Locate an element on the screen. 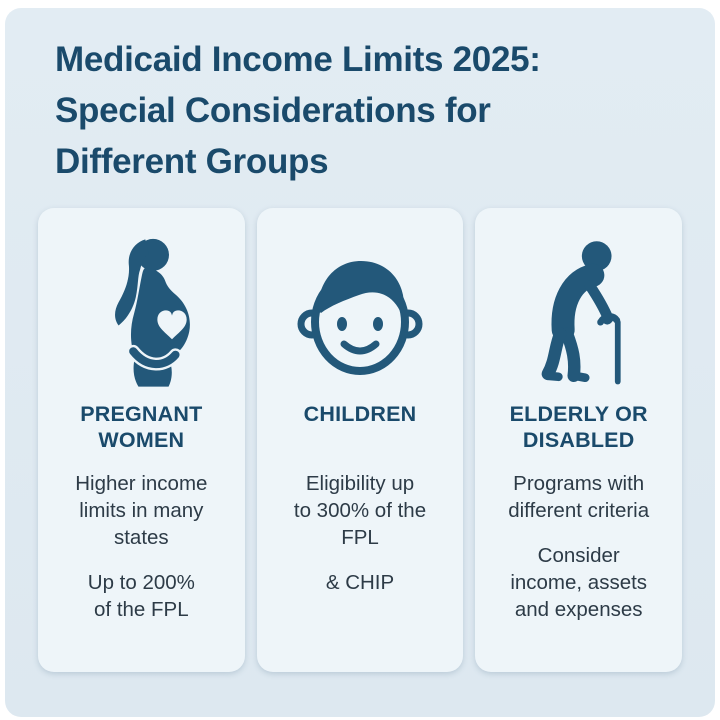 The width and height of the screenshot is (720, 720). page-title-line-2: Special Considerations for is located at coordinates (273, 111).